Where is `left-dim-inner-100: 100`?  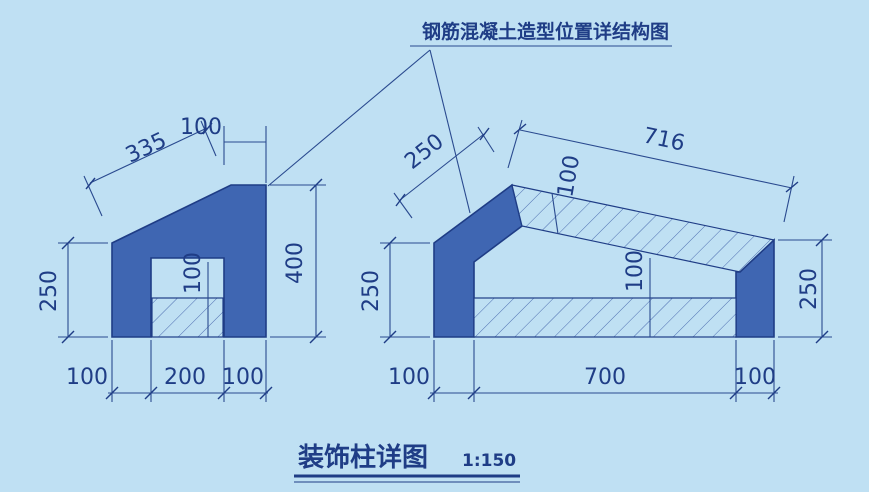 left-dim-inner-100: 100 is located at coordinates (193, 273).